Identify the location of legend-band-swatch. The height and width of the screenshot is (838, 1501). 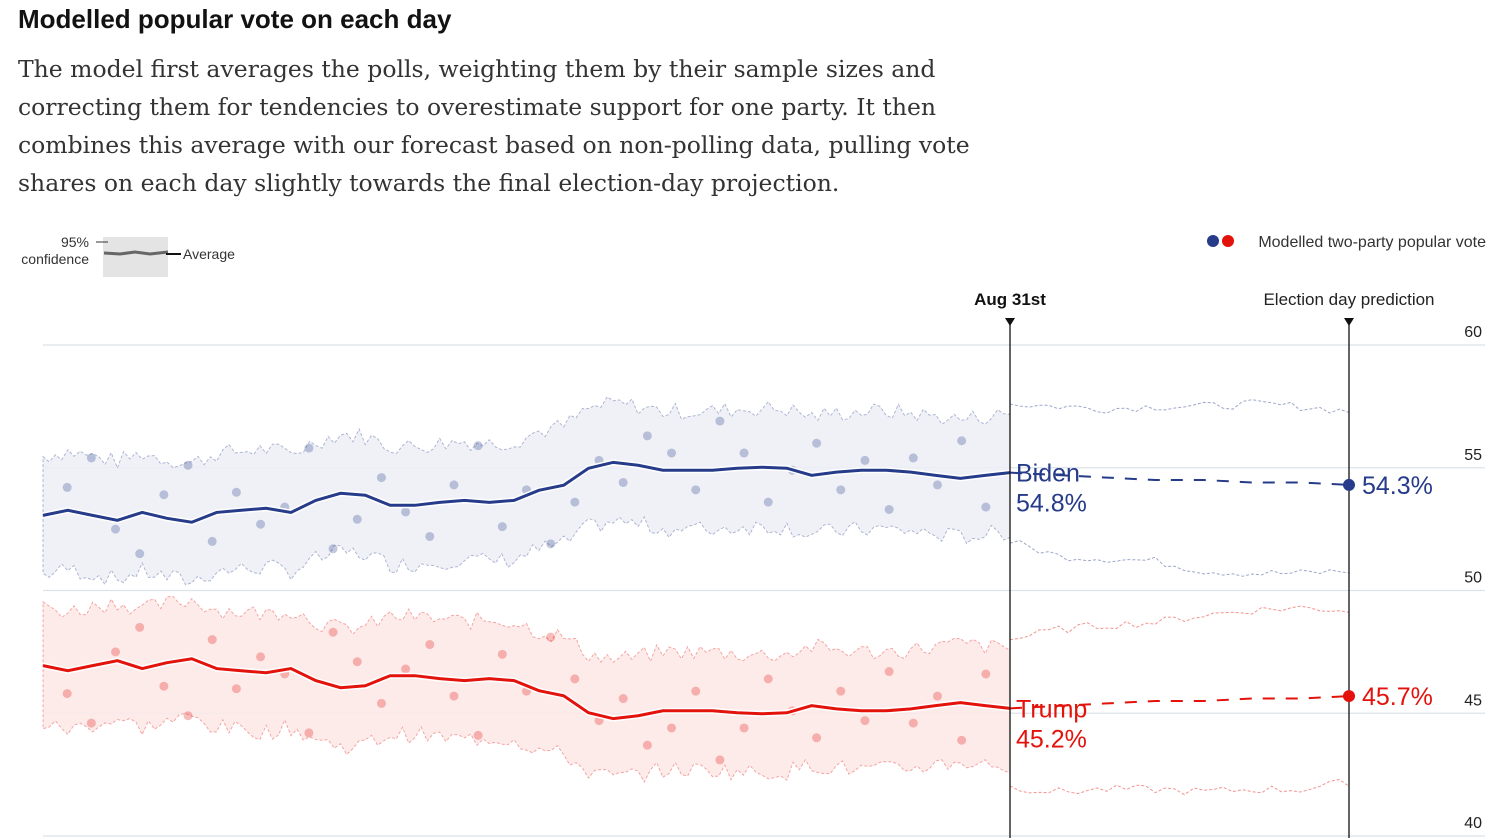
(135, 257).